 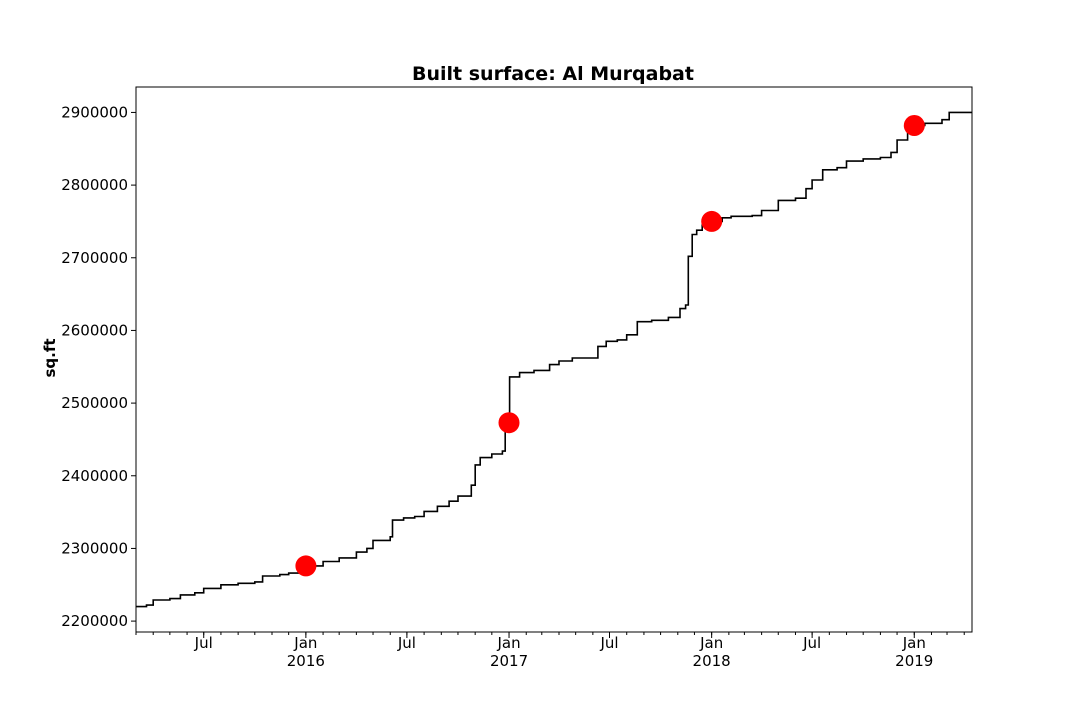 What do you see at coordinates (94, 476) in the screenshot?
I see `y-tick-label: 2400000` at bounding box center [94, 476].